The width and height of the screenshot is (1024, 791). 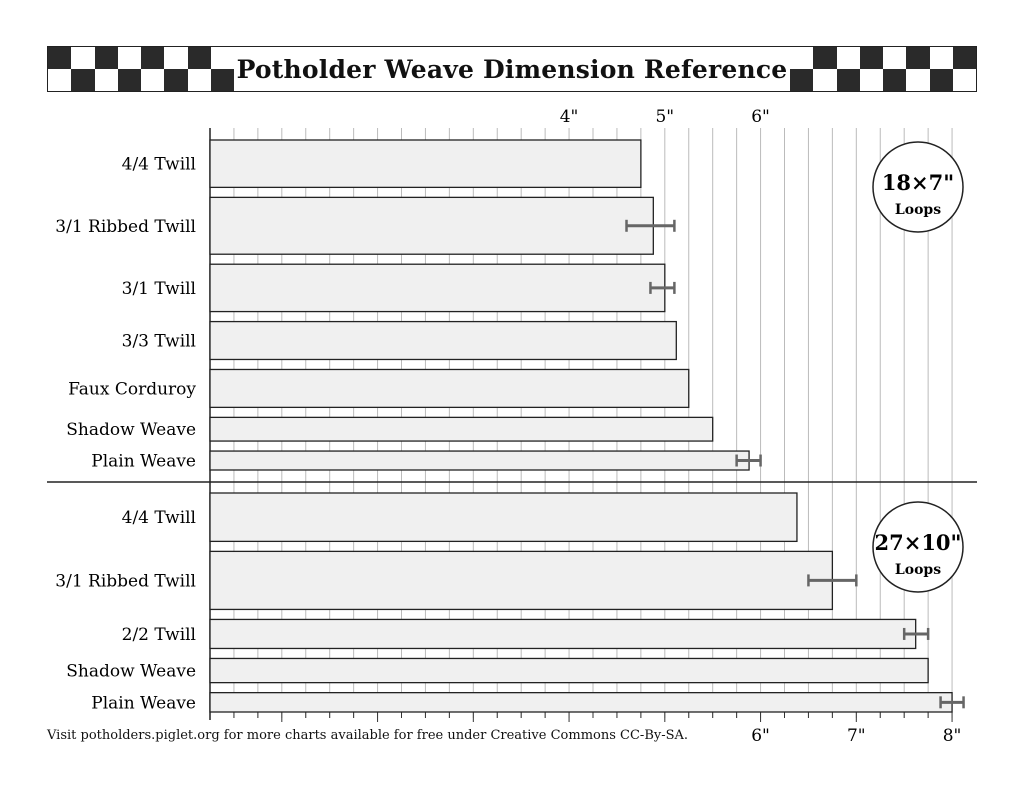 I want to click on x-tick-label: 8", so click(x=952, y=736).